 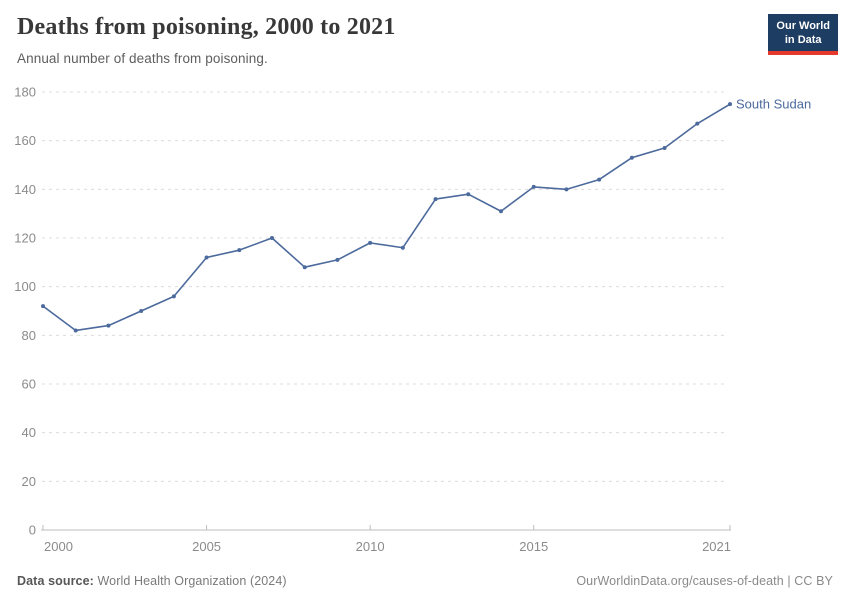 What do you see at coordinates (25, 189) in the screenshot?
I see `y-tick-label: 140` at bounding box center [25, 189].